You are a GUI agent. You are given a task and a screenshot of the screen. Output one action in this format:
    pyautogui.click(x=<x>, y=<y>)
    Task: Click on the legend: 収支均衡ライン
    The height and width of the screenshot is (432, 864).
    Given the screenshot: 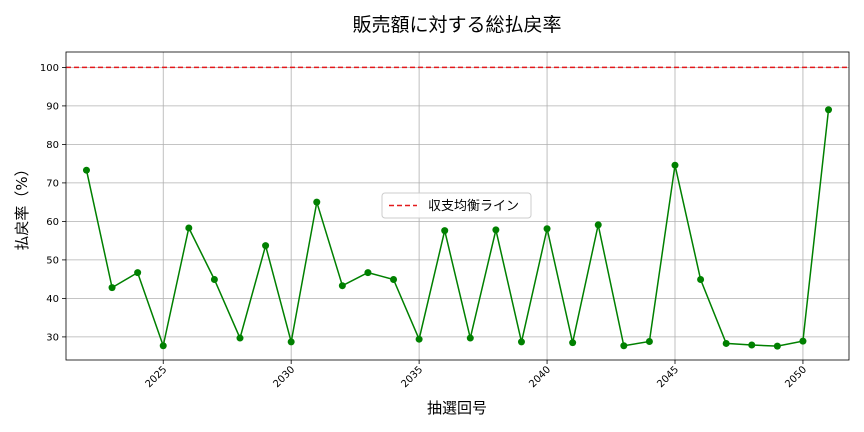 What is the action you would take?
    pyautogui.click(x=456, y=205)
    